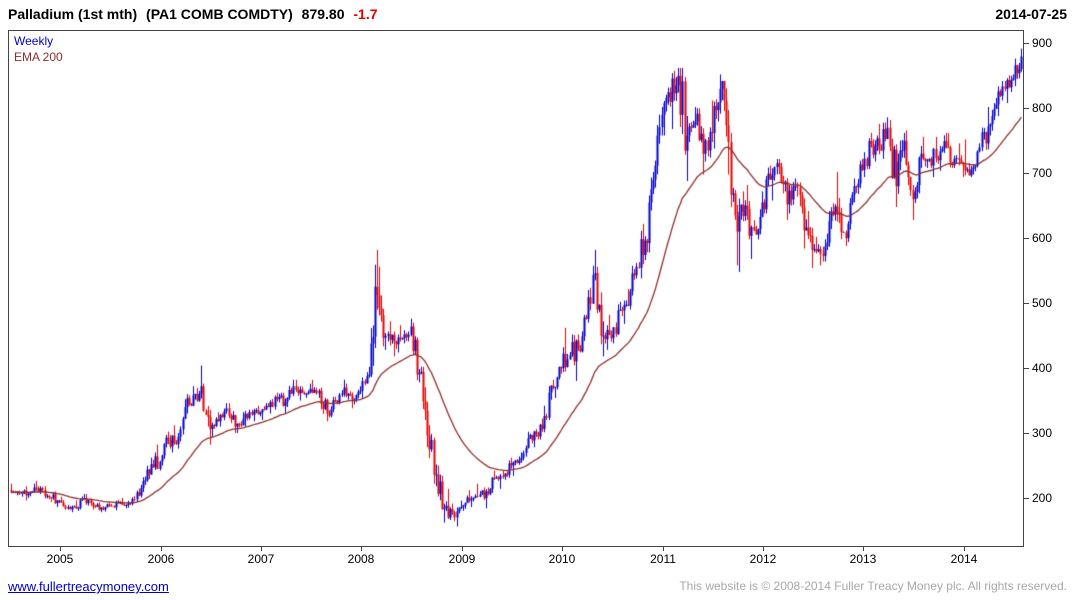 The width and height of the screenshot is (1075, 600). What do you see at coordinates (863, 559) in the screenshot?
I see `x-axis-label: 2013` at bounding box center [863, 559].